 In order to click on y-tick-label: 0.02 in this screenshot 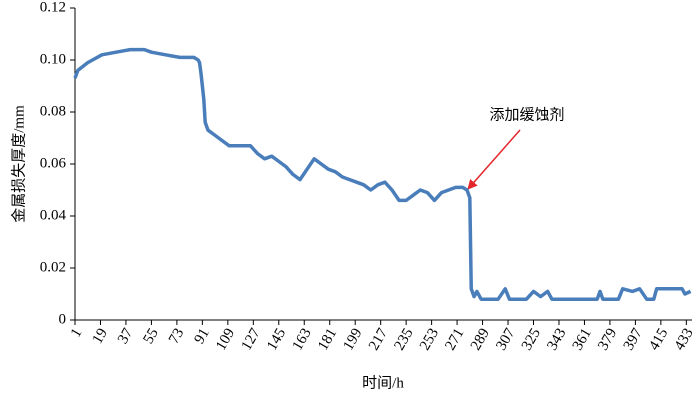, I will do `click(53, 267)`.